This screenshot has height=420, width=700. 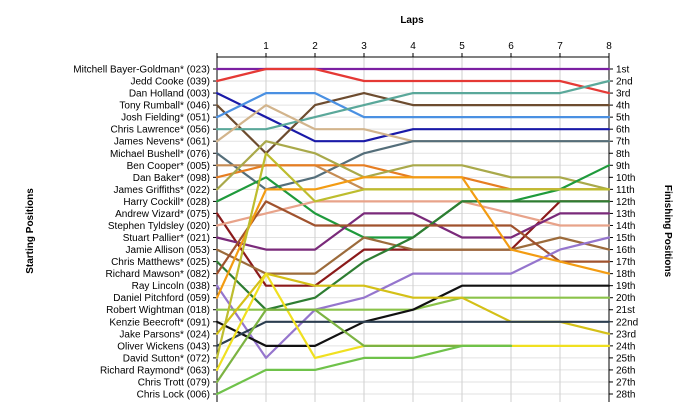 I want to click on finish-label: 10th, so click(x=625, y=178).